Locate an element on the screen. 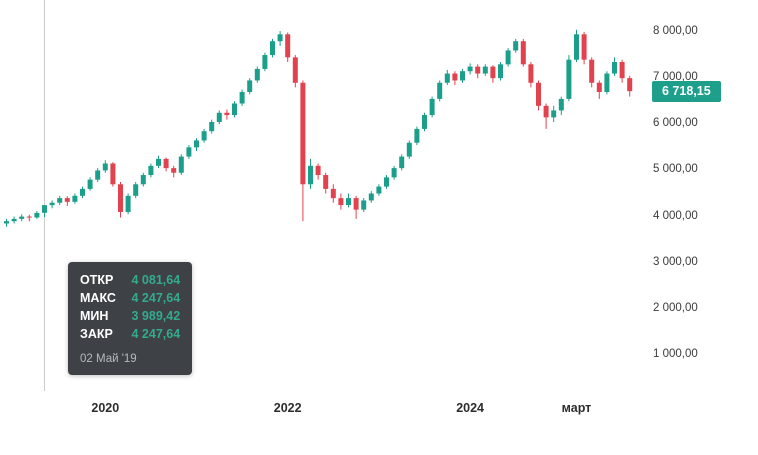 The width and height of the screenshot is (758, 455). tooltip-label-high: МАКС is located at coordinates (98, 298).